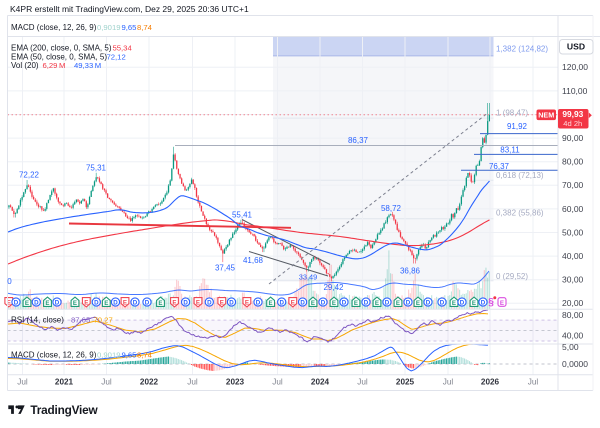 The width and height of the screenshot is (600, 428). Describe the element at coordinates (123, 47) in the screenshot. I see `svg-text: 55,34` at that location.